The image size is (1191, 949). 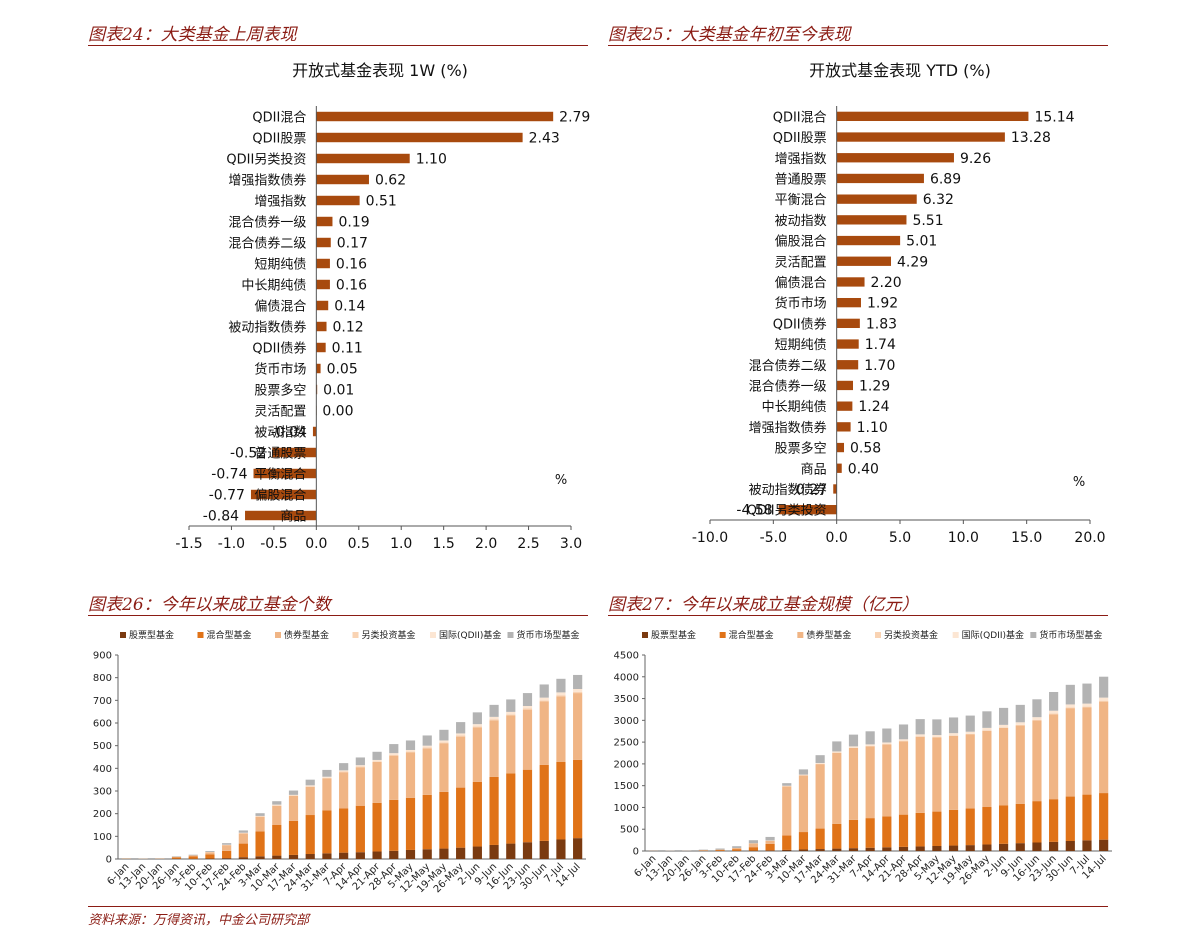 What do you see at coordinates (229, 475) in the screenshot?
I see `data-label: -0.74` at bounding box center [229, 475].